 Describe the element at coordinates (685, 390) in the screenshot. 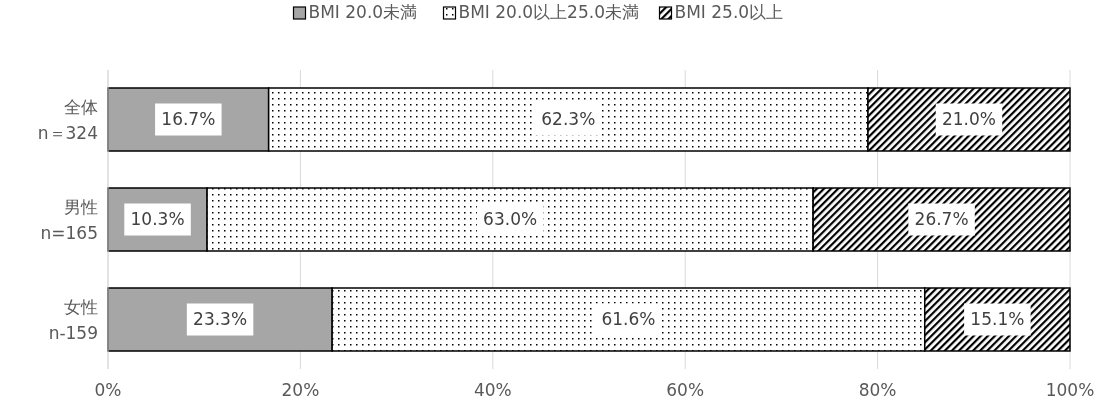

I see `x-tick-label: 60%` at that location.